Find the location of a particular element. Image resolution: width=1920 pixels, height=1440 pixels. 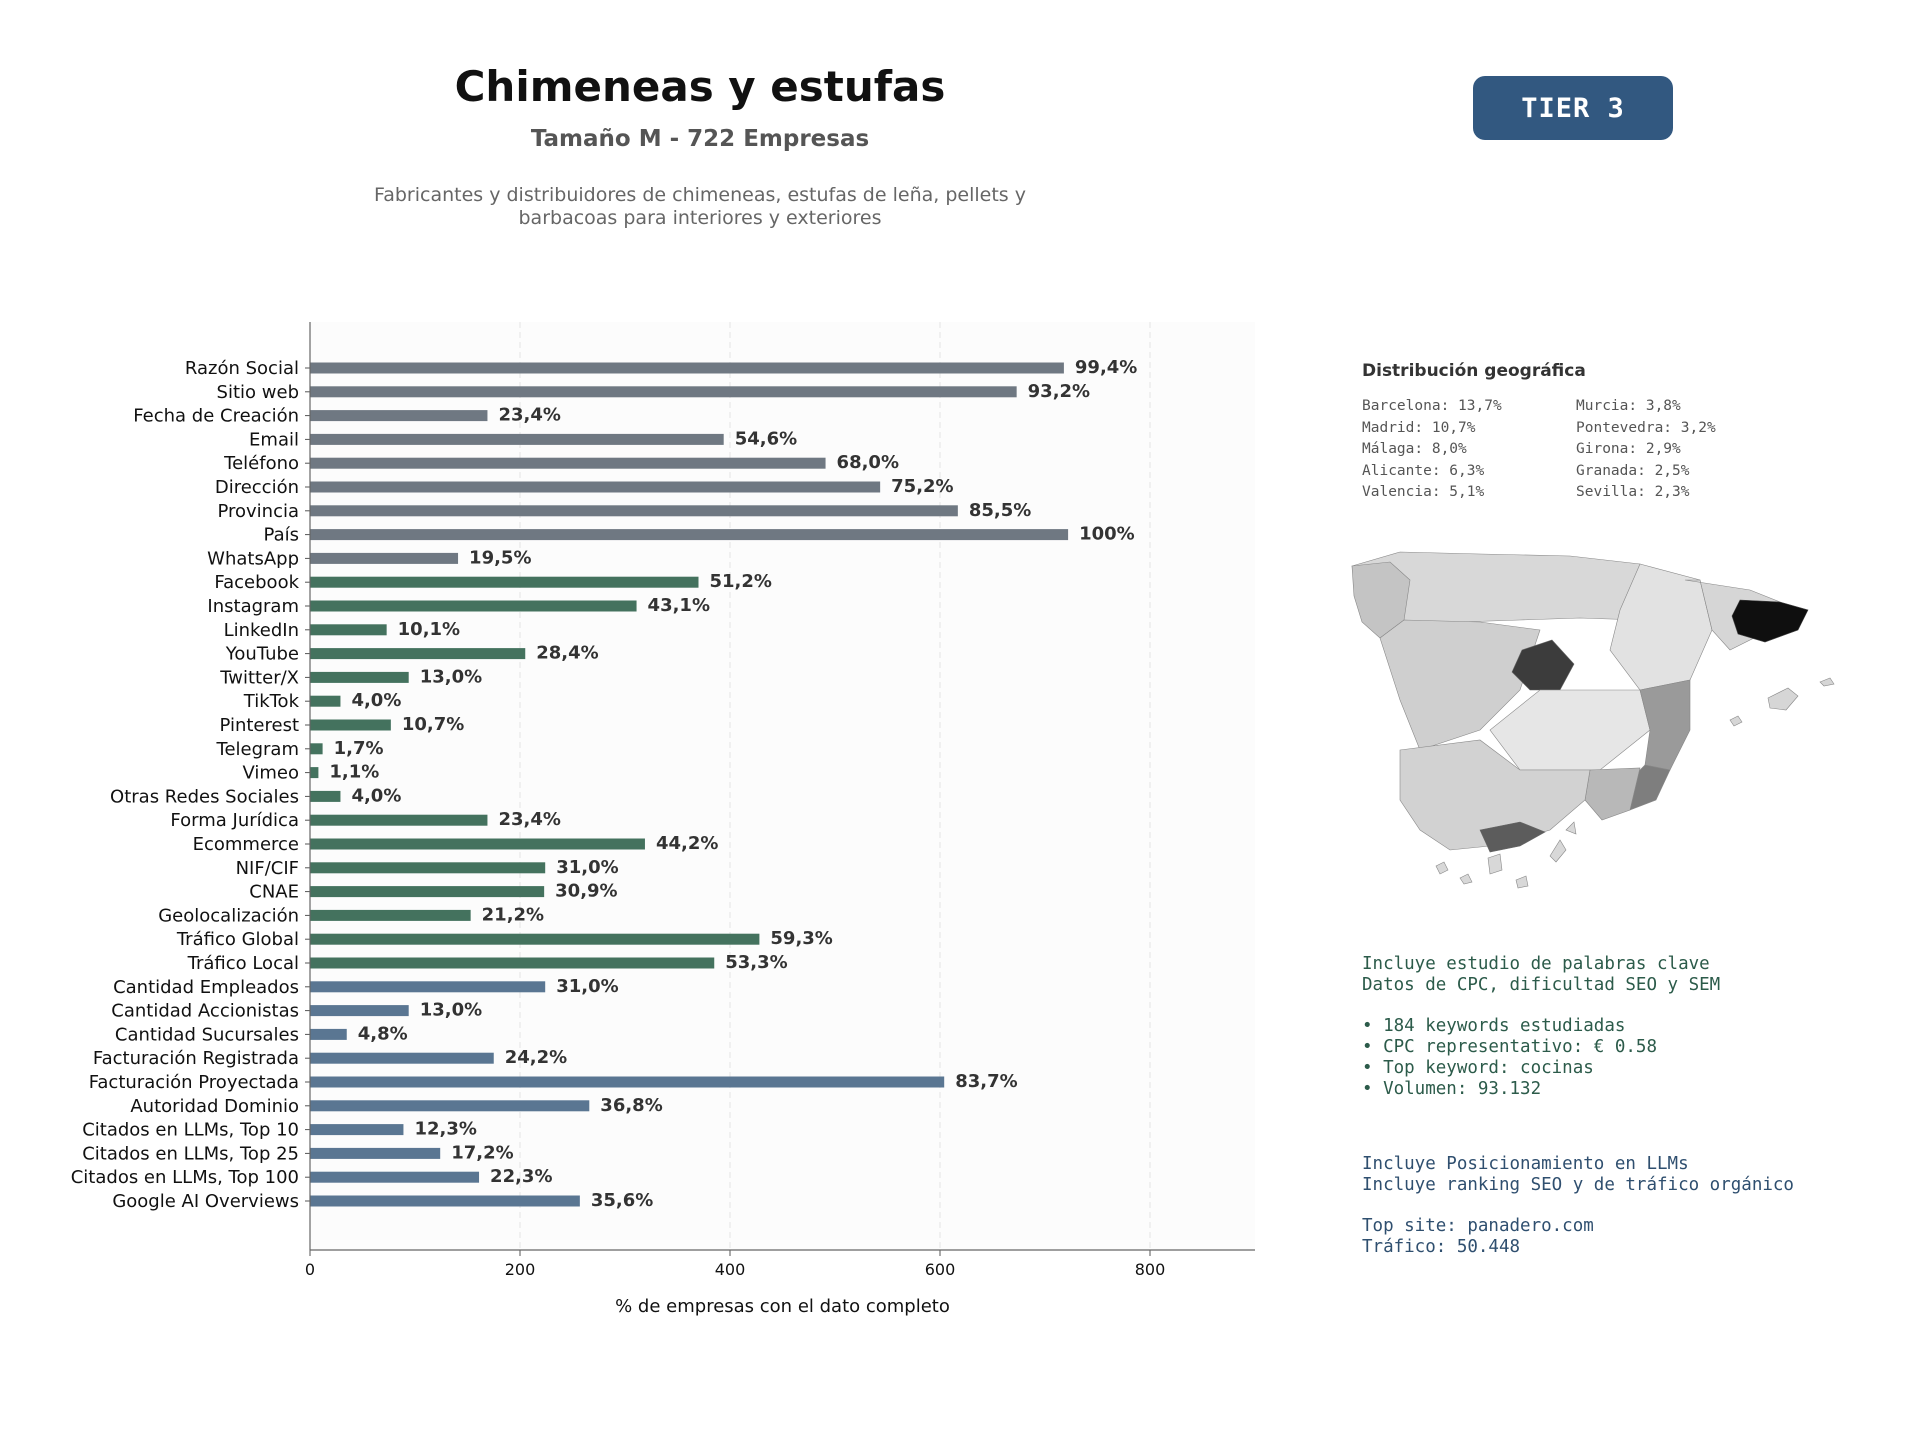

category-label: Teléfono is located at coordinates (261, 463).